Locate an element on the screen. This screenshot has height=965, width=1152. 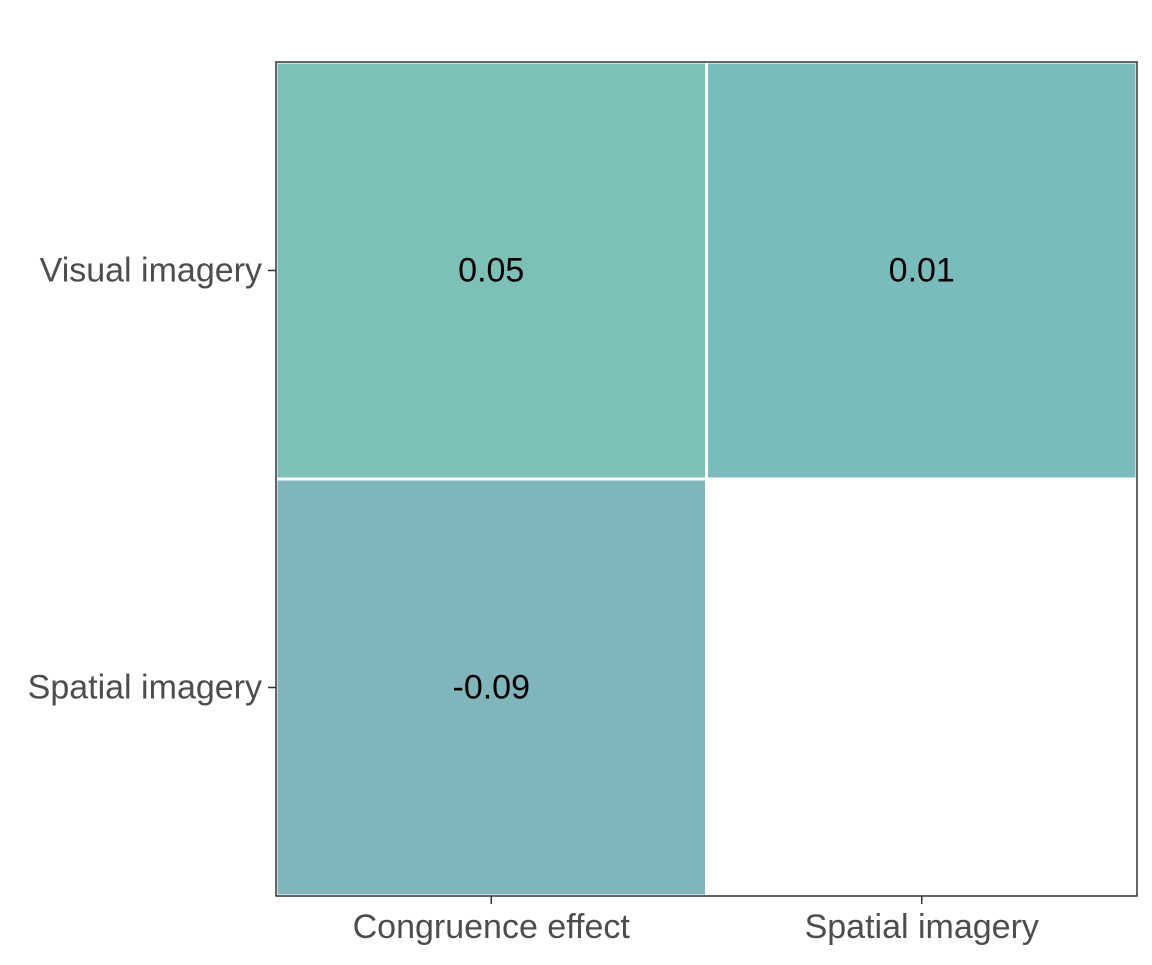
x-tick-label-congruence-effect: Congruence effect is located at coordinates (492, 927).